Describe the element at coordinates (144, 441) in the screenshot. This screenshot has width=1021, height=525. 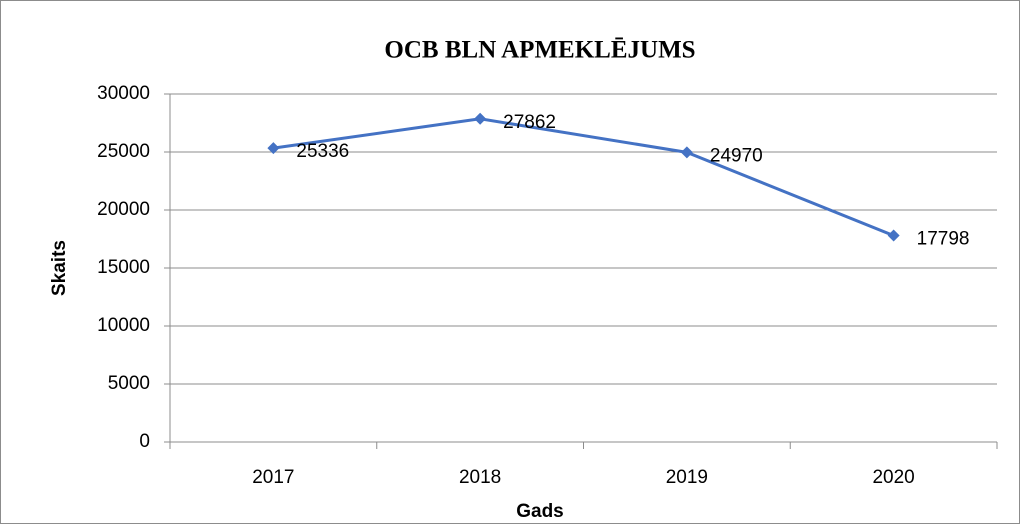
I see `y-tick-label: 0` at that location.